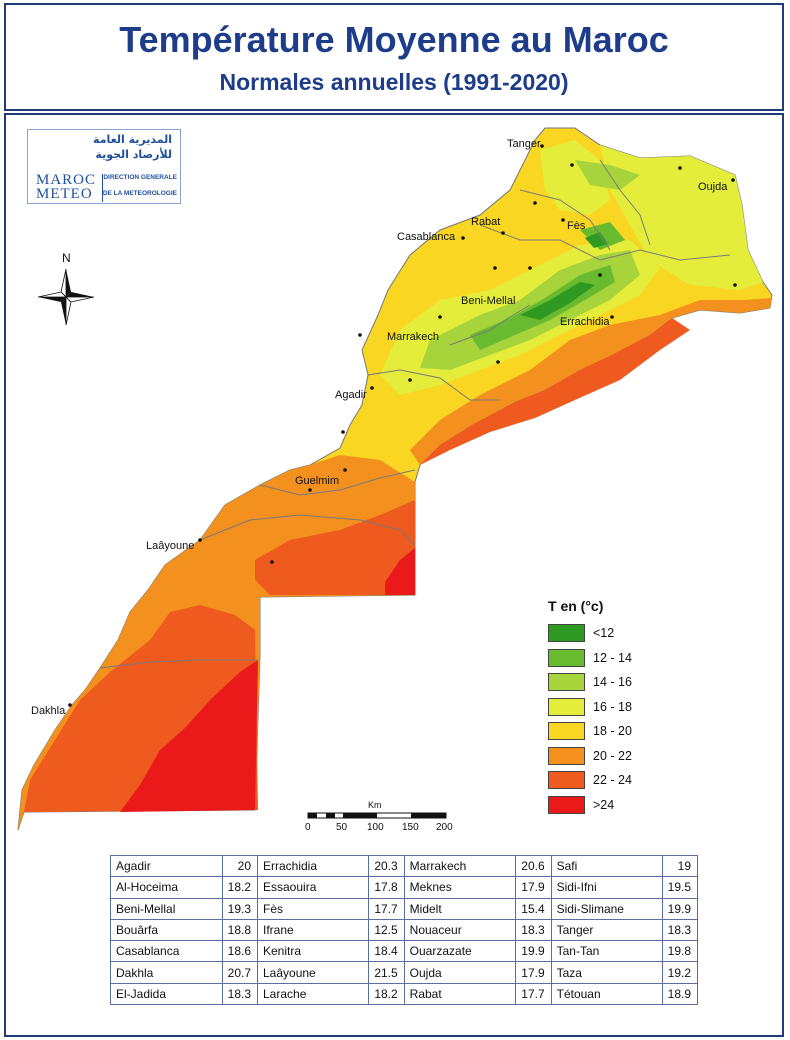  What do you see at coordinates (612, 755) in the screenshot?
I see `legend-label: 20 - 22` at bounding box center [612, 755].